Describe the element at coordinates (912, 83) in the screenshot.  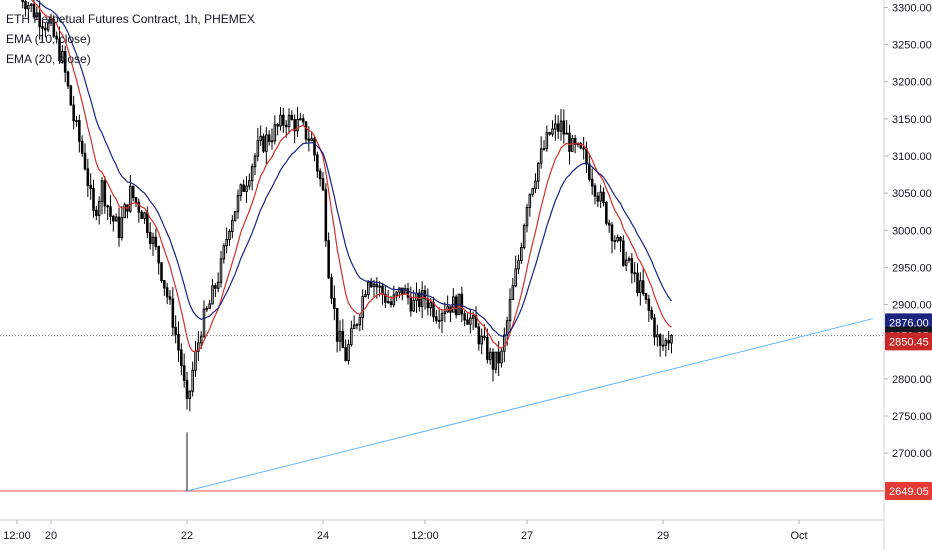
I see `y-tick-label: 3200.00` at that location.